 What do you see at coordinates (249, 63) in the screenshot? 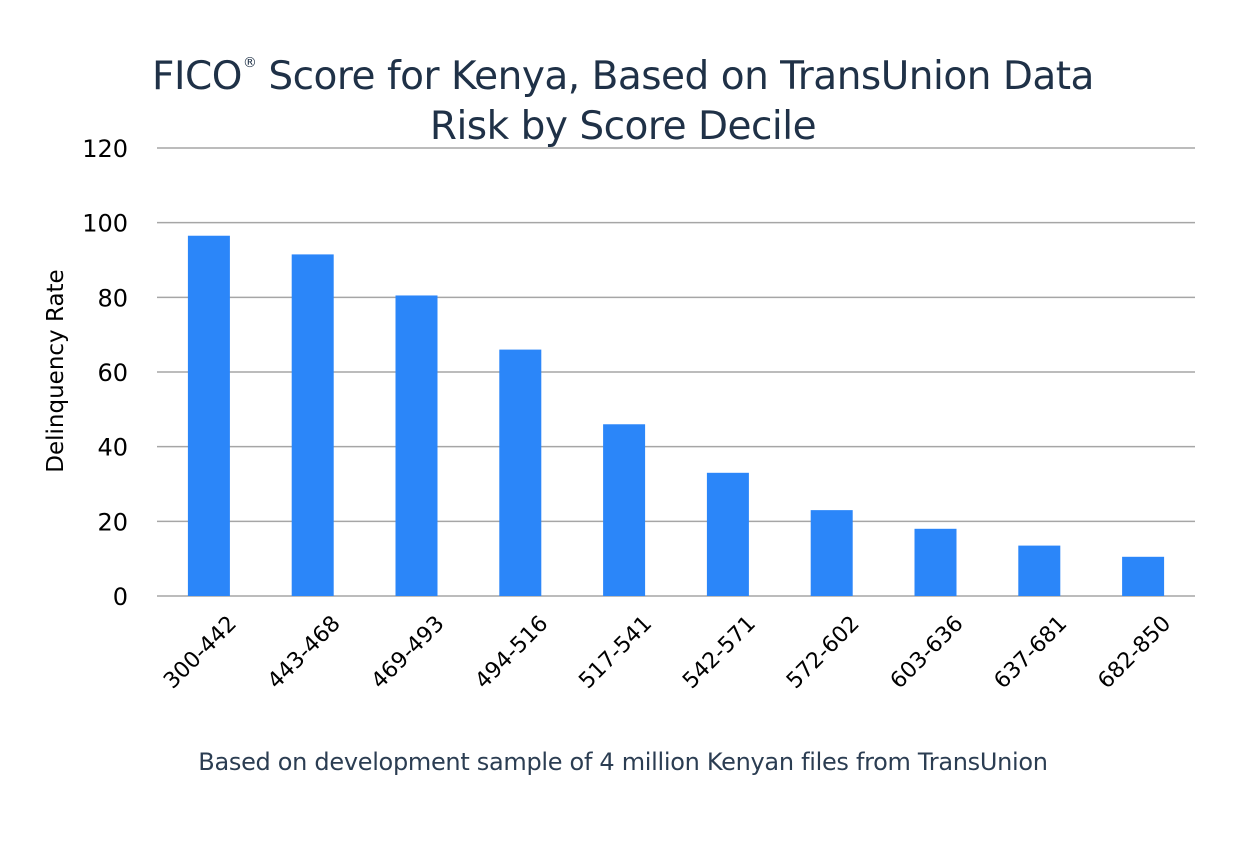
I see `registered-mark: ®` at bounding box center [249, 63].